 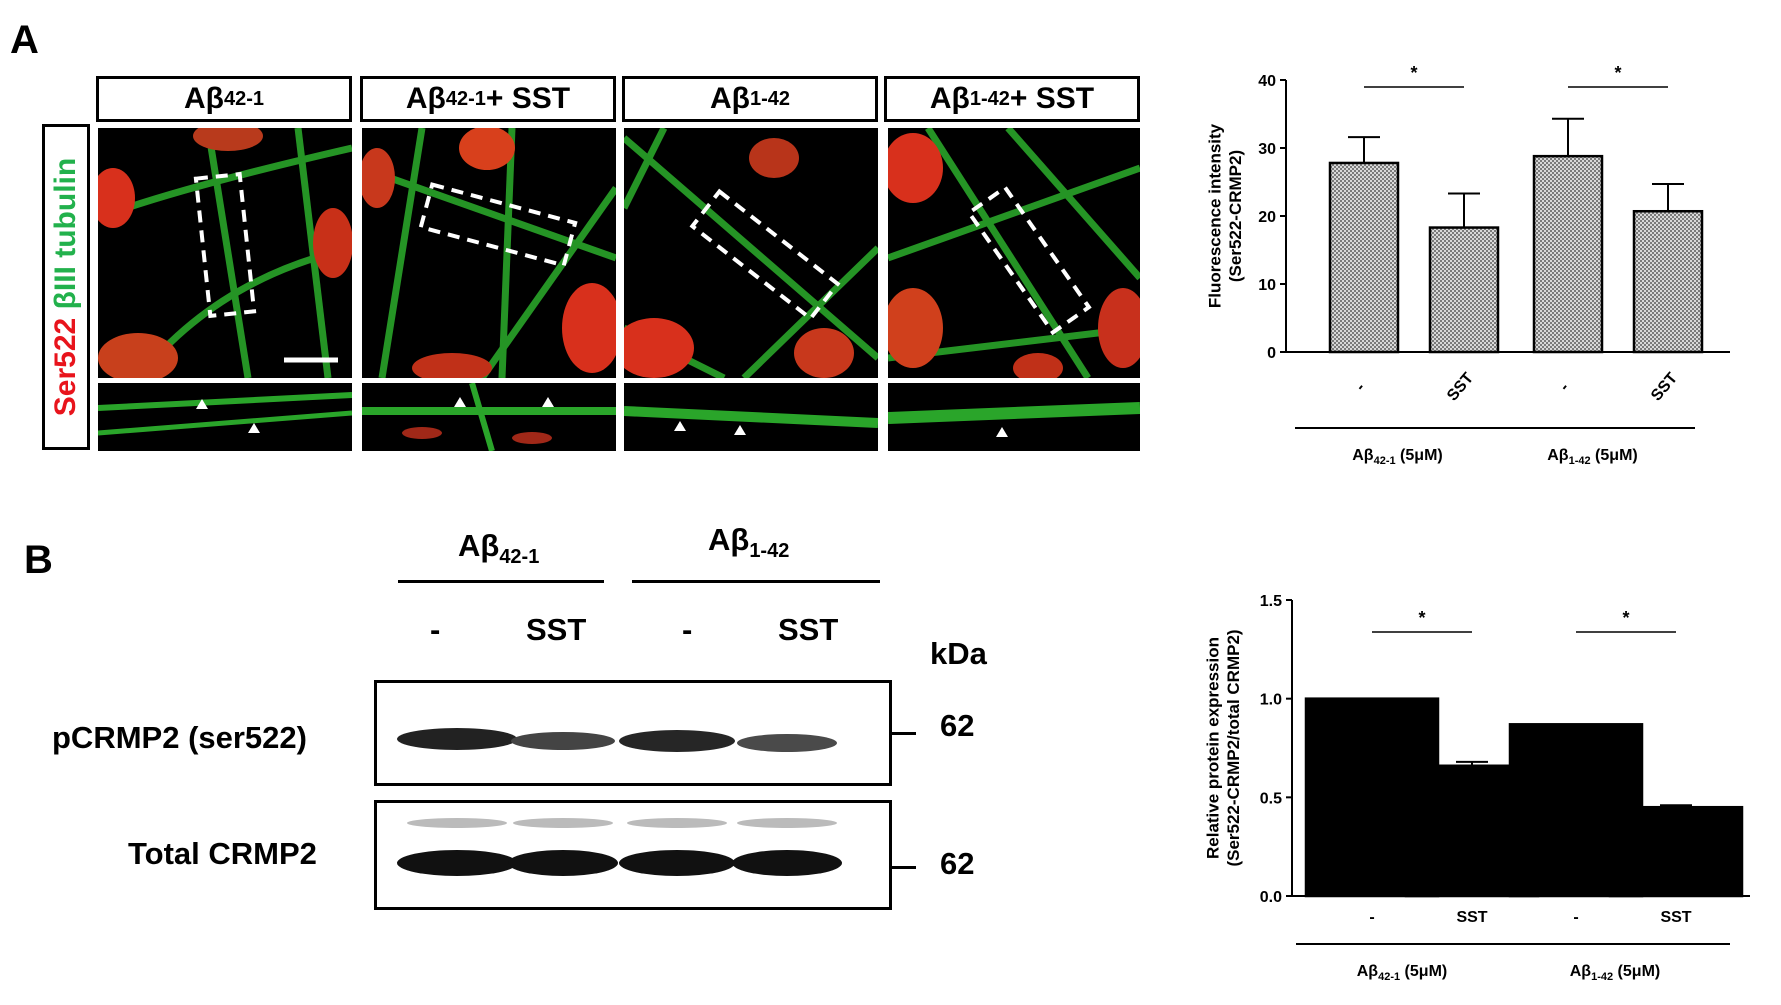 I want to click on y-tick-label: 1.0, so click(x=1271, y=700).